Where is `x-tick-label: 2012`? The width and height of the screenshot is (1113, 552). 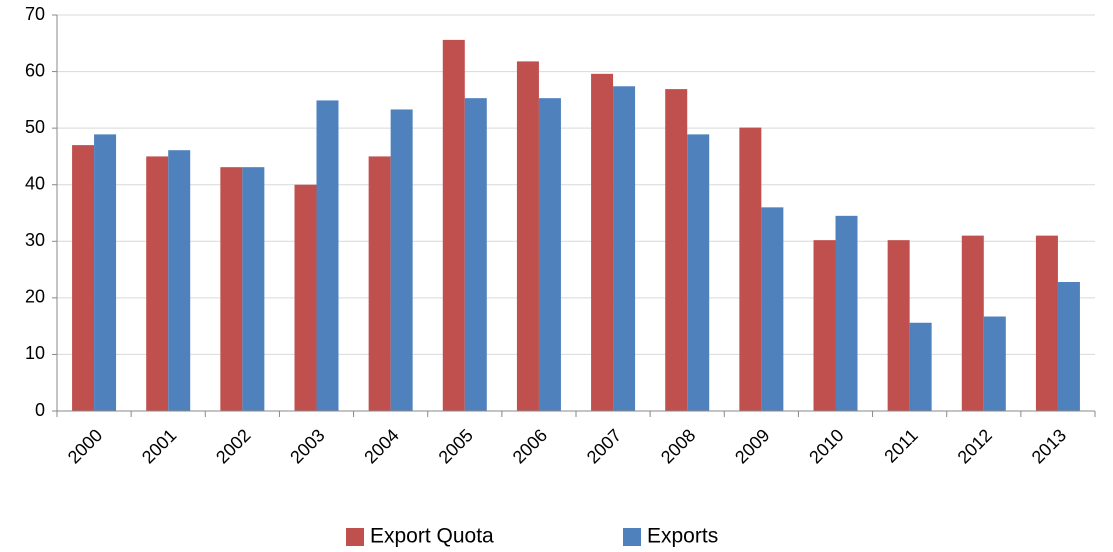
x-tick-label: 2012 is located at coordinates (975, 446).